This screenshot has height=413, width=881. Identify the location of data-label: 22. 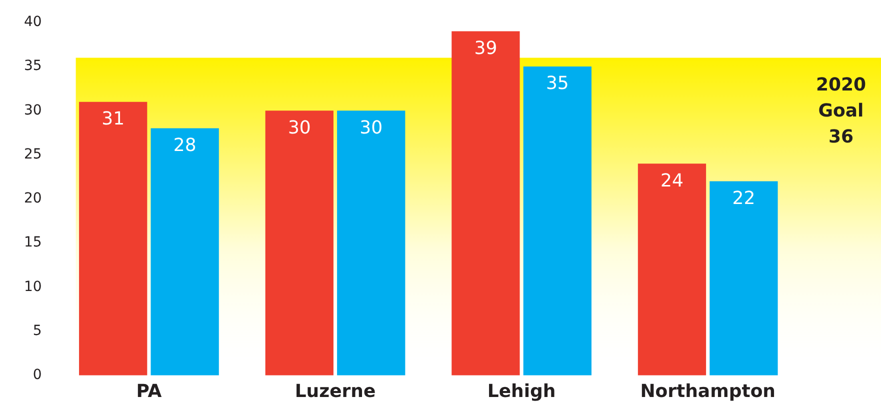
(744, 198).